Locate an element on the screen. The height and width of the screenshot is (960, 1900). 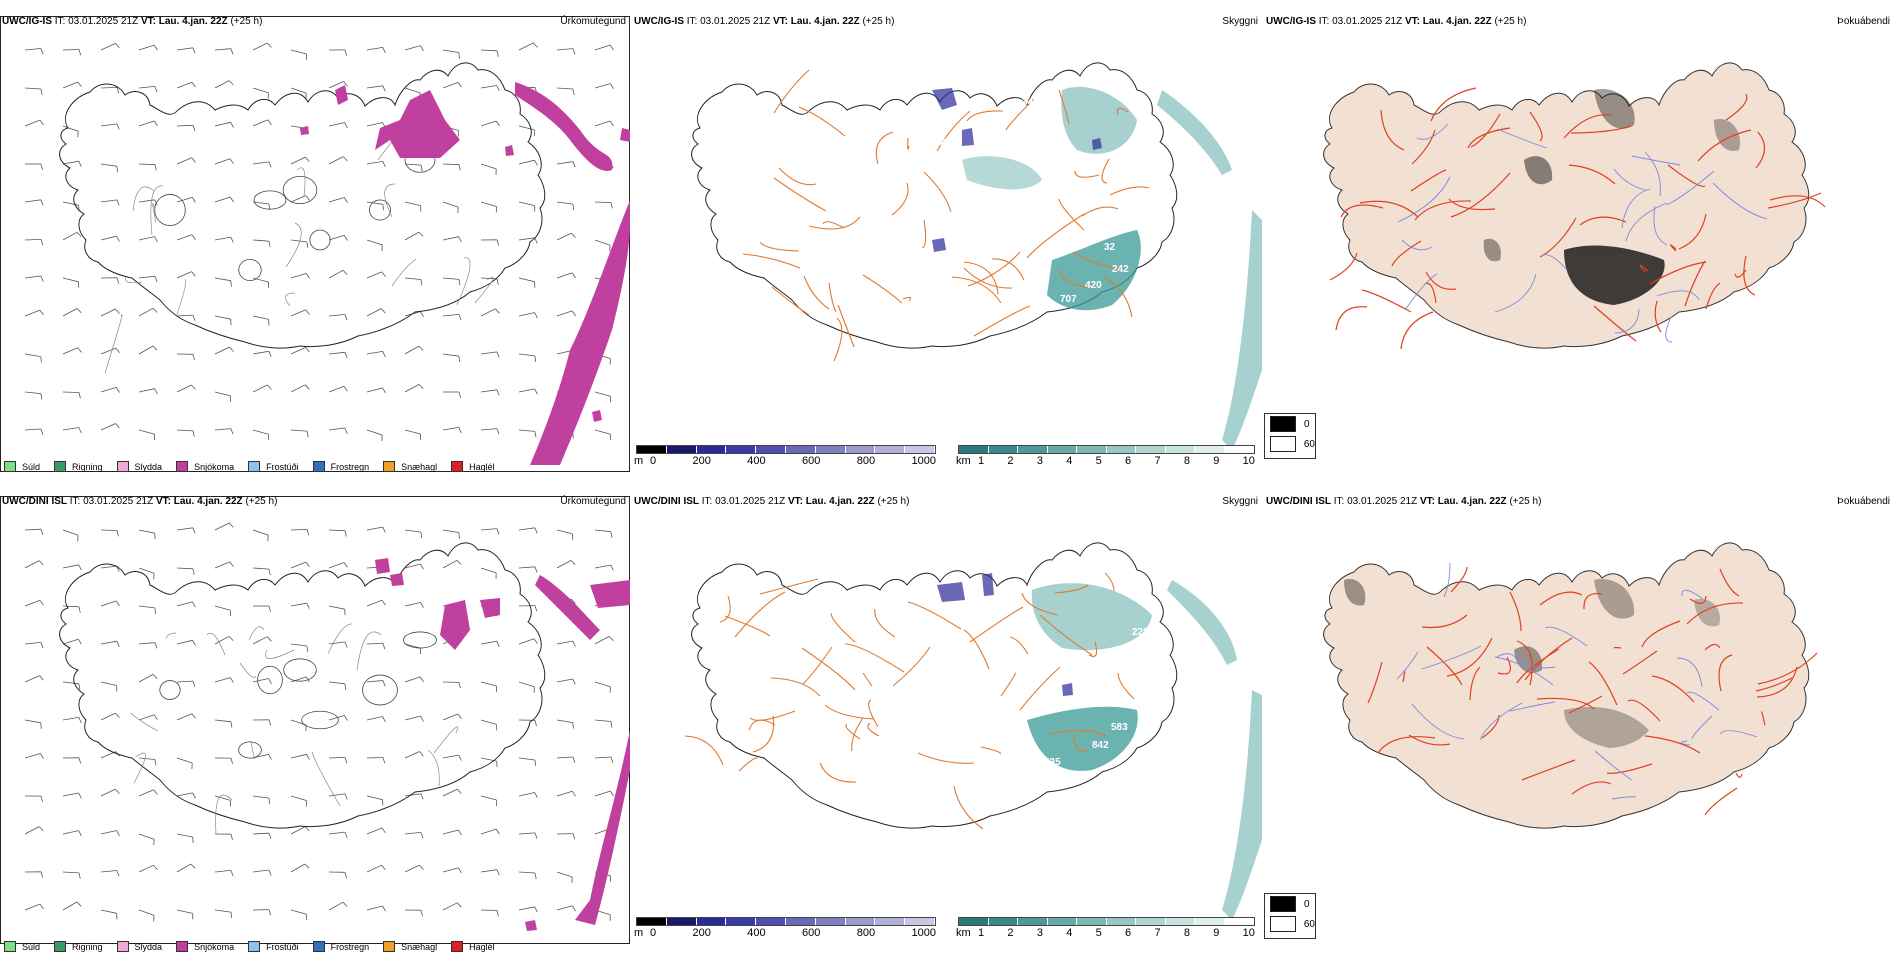
snow-area is located at coordinates (397, 579).